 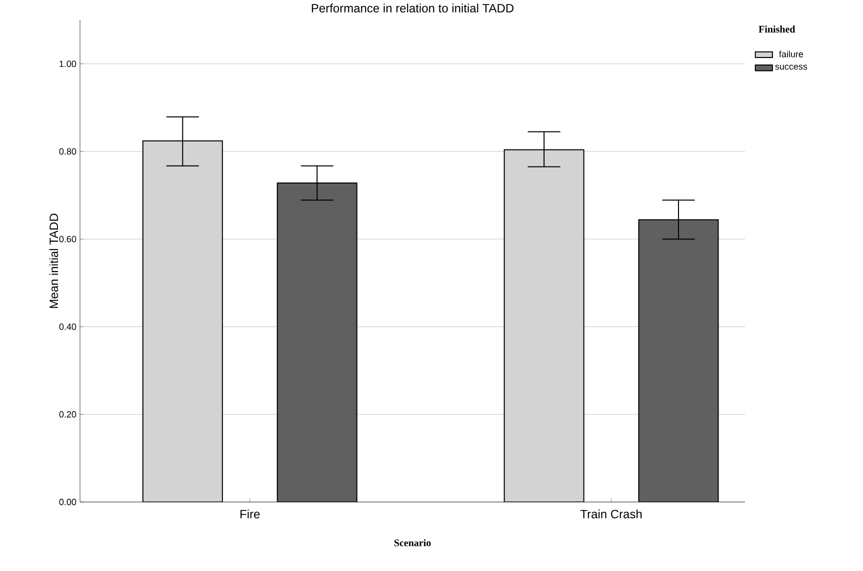 I want to click on chart-title: Performance in relation to initial TADD, so click(x=413, y=8).